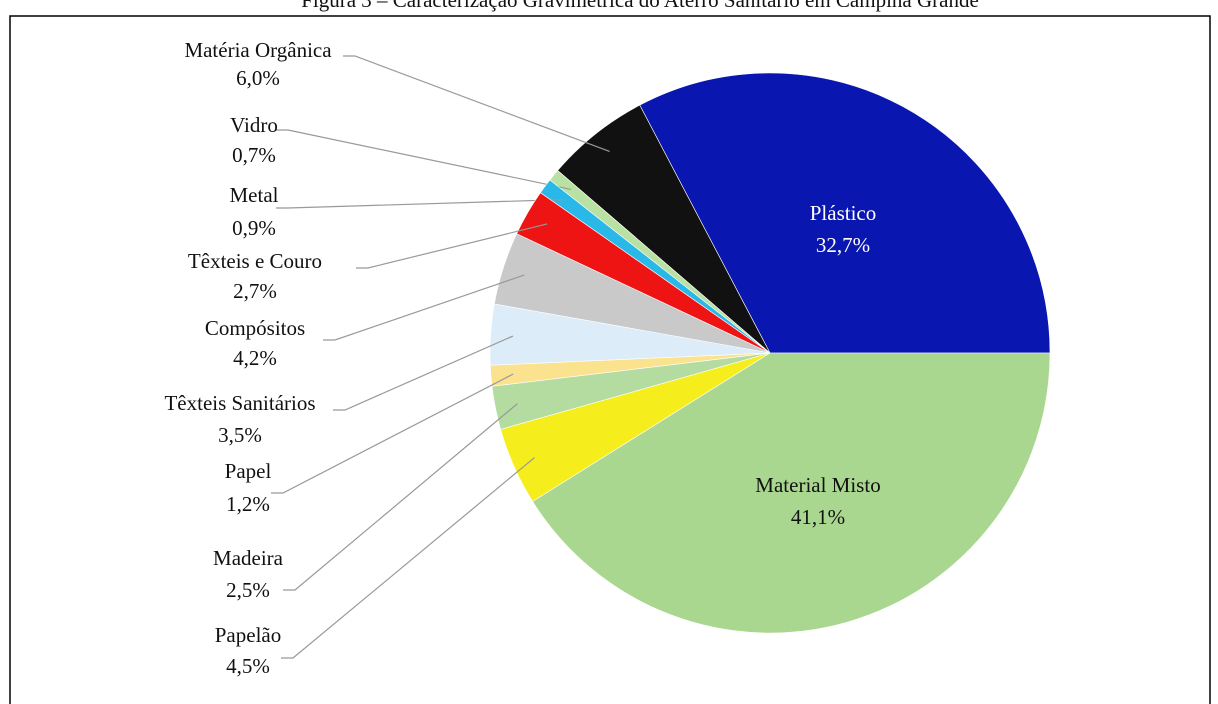 The height and width of the screenshot is (704, 1218). Describe the element at coordinates (254, 195) in the screenshot. I see `slice-label: Metal` at that location.